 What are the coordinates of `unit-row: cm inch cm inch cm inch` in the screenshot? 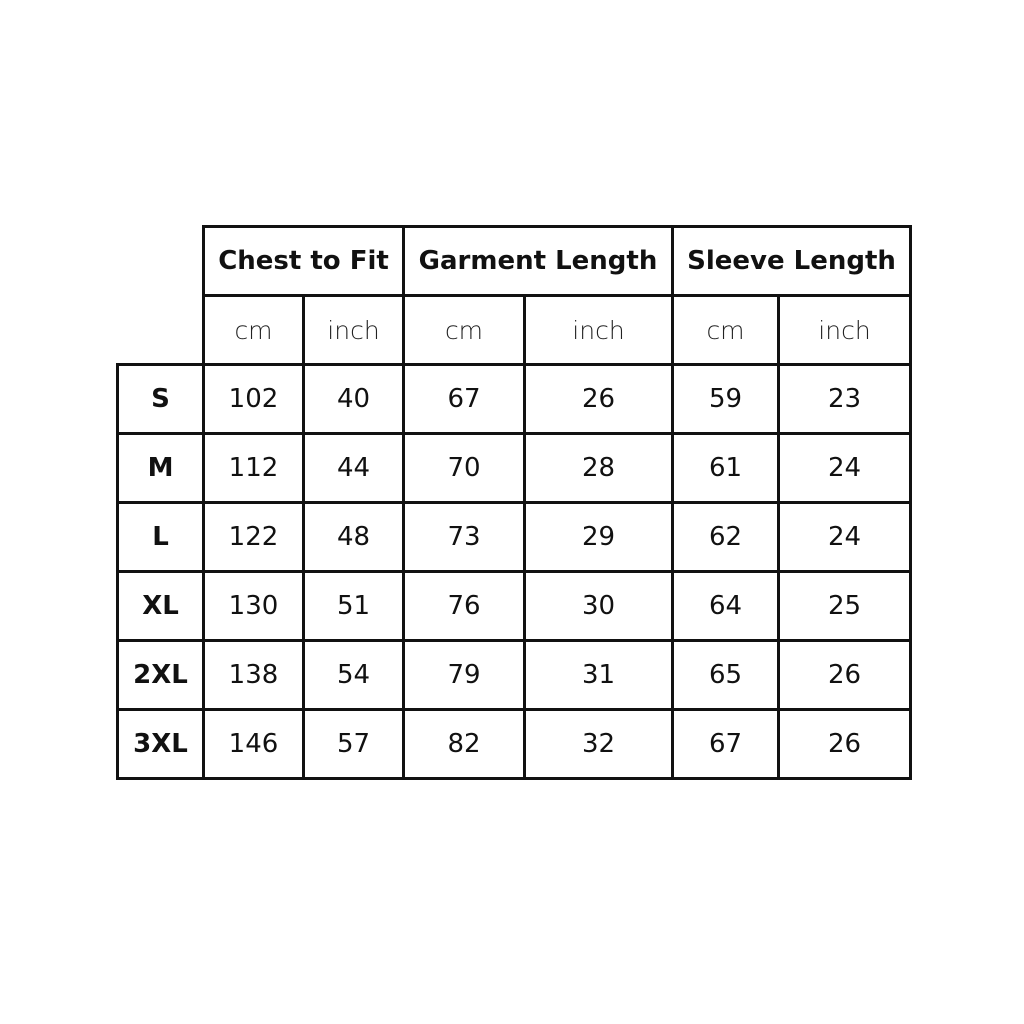 It's located at (515, 330).